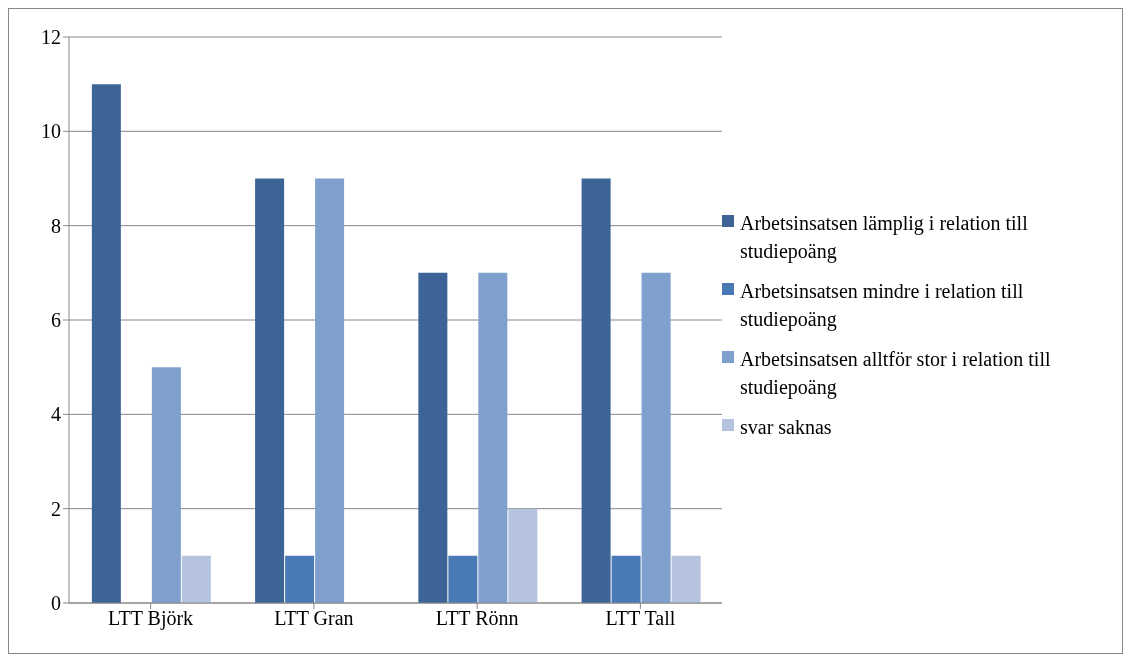 This screenshot has width=1131, height=662. What do you see at coordinates (882, 306) in the screenshot?
I see `legend-label: Arbetsinsatsen mindre i relation till studiepoäng` at bounding box center [882, 306].